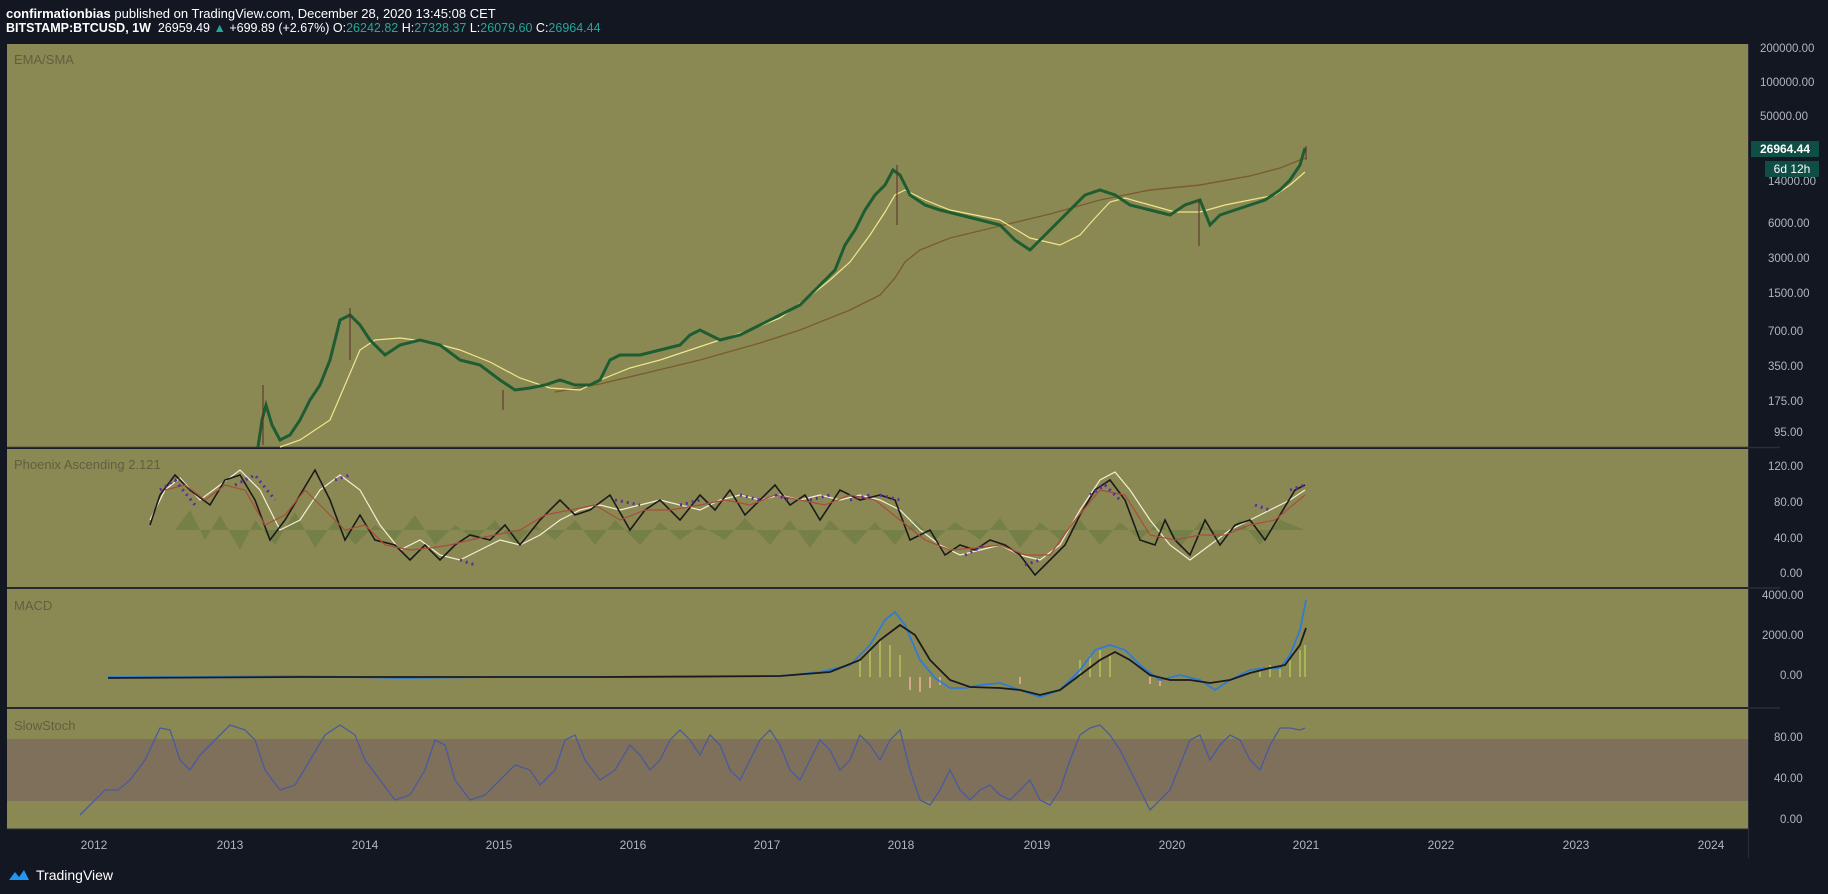 The image size is (1828, 894). What do you see at coordinates (33, 605) in the screenshot?
I see `macd-pane-title: MACD` at bounding box center [33, 605].